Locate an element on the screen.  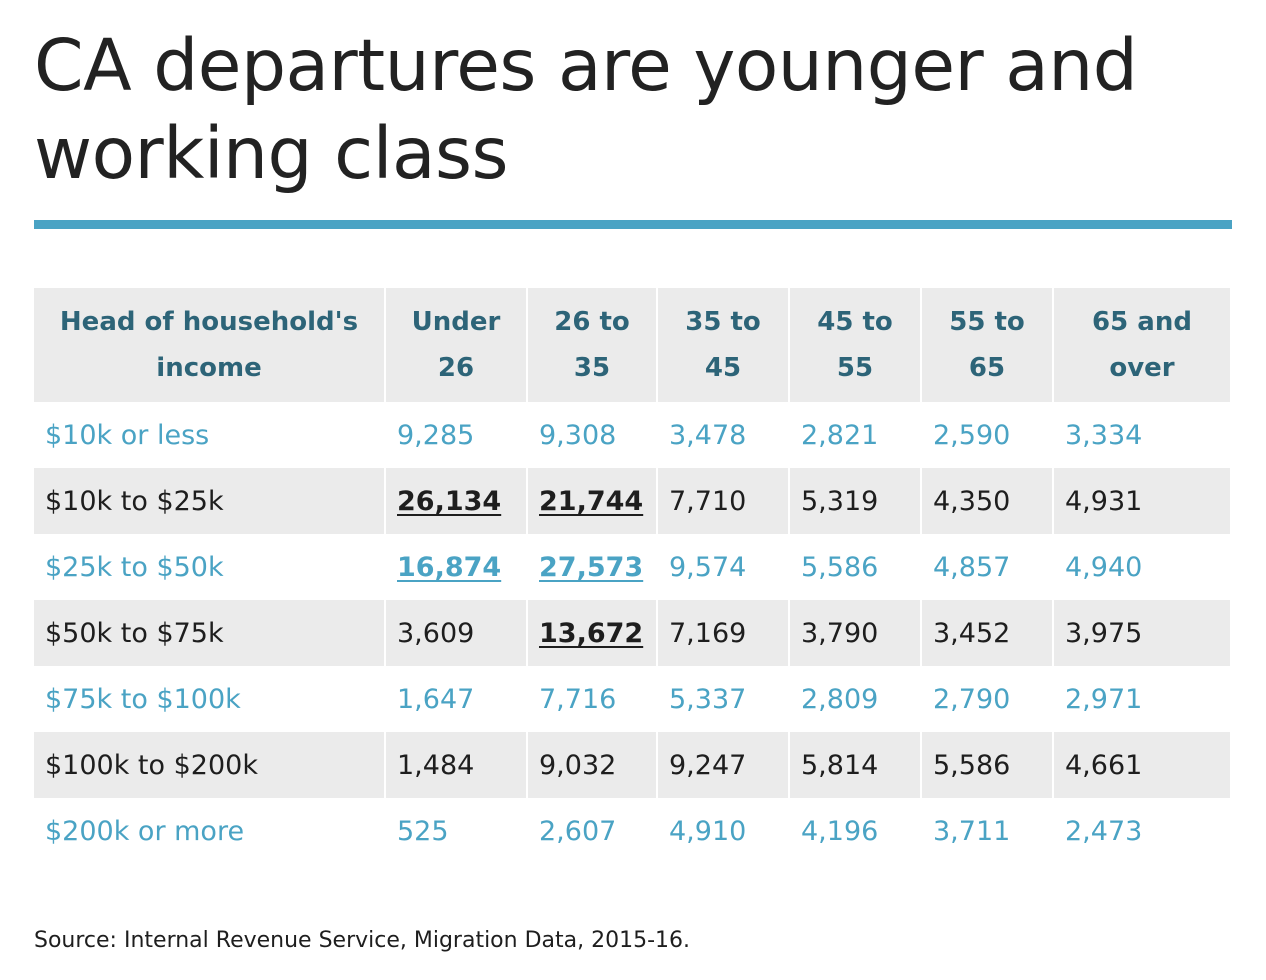
data-cell: 4,196 is located at coordinates (856, 831).